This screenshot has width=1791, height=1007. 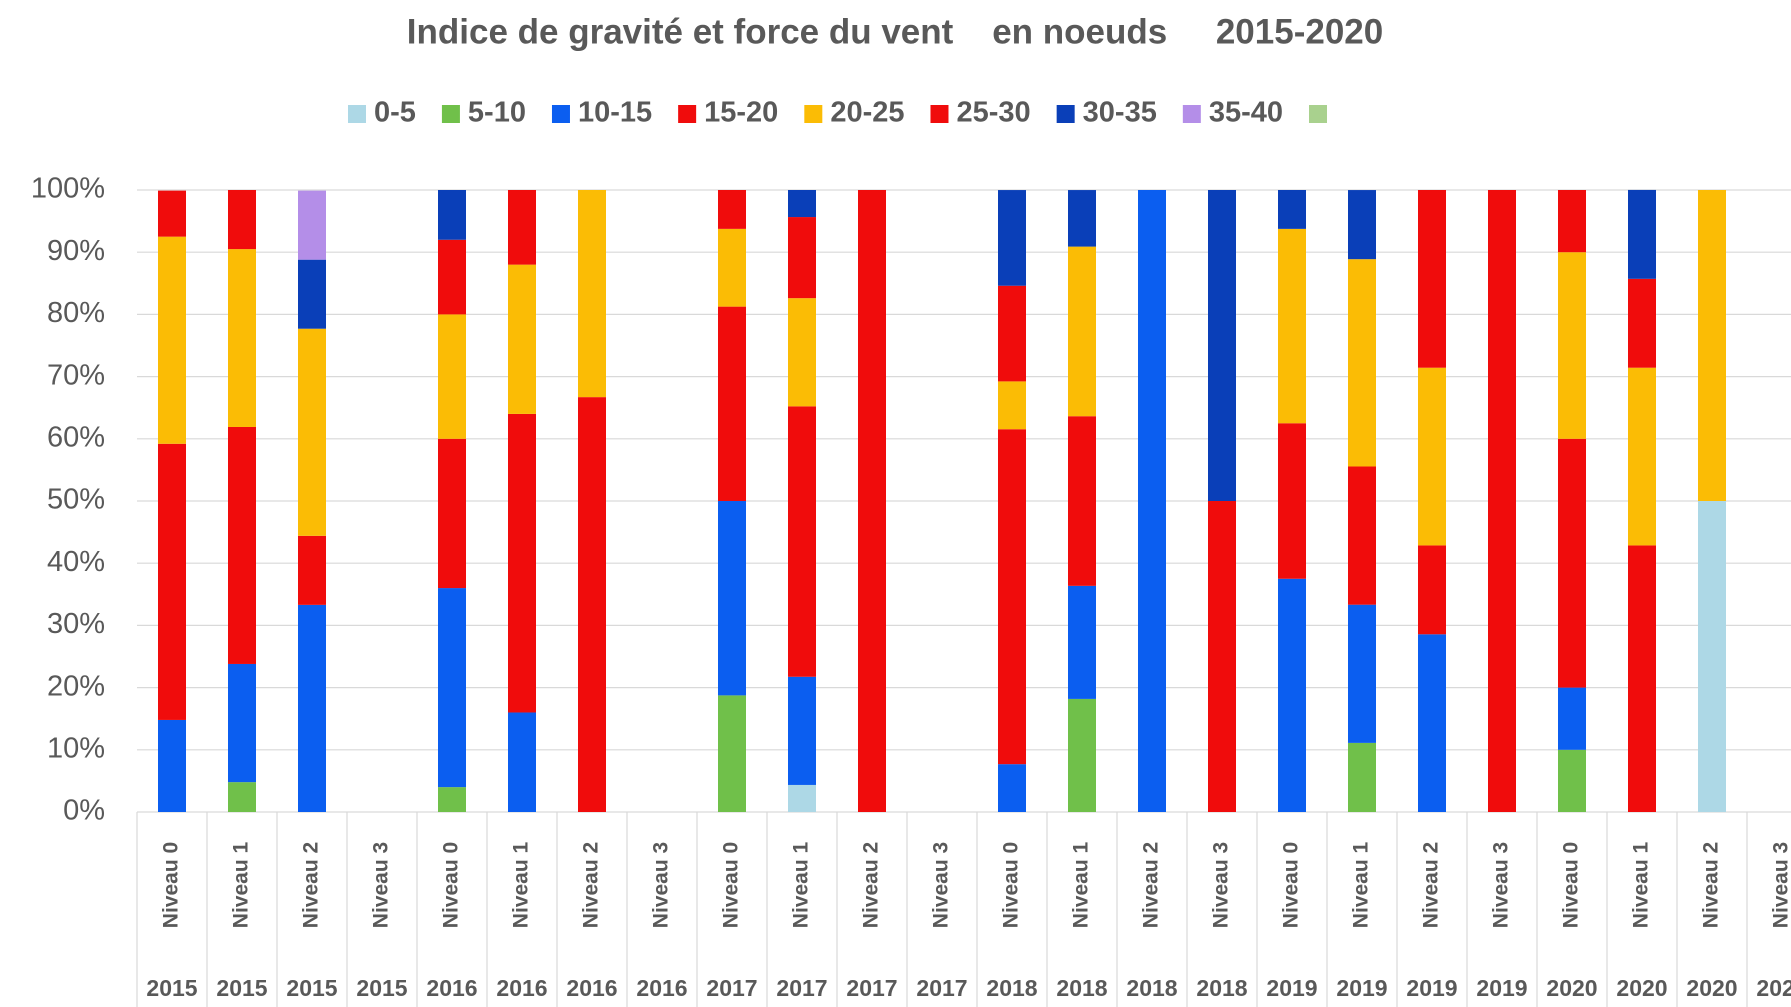 I want to click on y-tick-label: 0%, so click(x=84, y=811).